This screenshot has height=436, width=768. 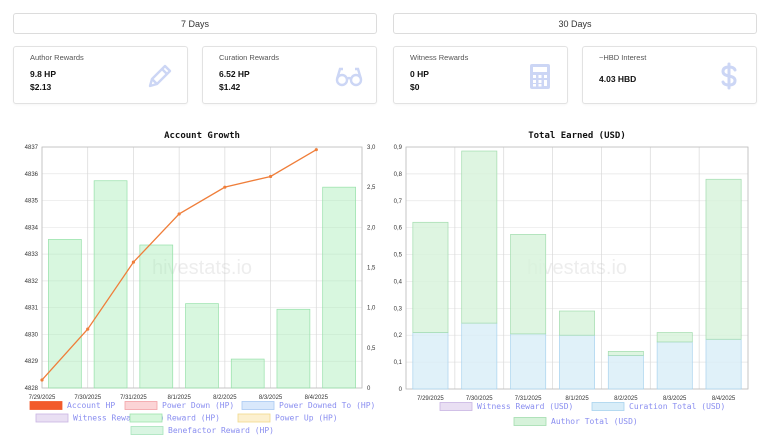 I want to click on legend-label: Witness Reward (USD), so click(x=525, y=406).